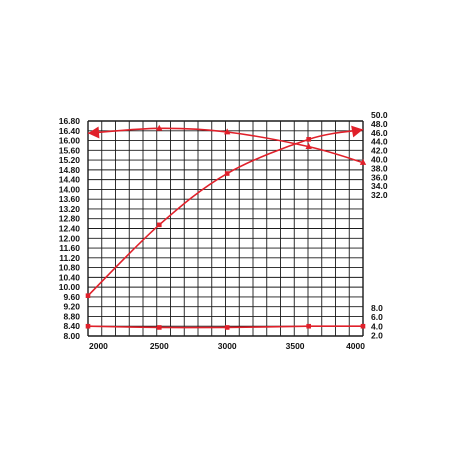 This screenshot has height=452, width=452. Describe the element at coordinates (70, 229) in the screenshot. I see `y-tick-label-left: 12.40` at that location.